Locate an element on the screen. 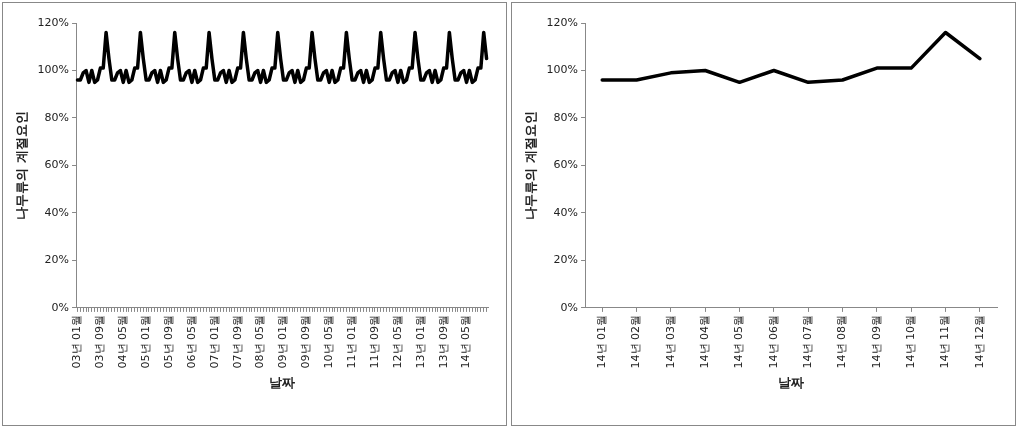  x-tick-label: 14년 01월 is located at coordinates (602, 341).